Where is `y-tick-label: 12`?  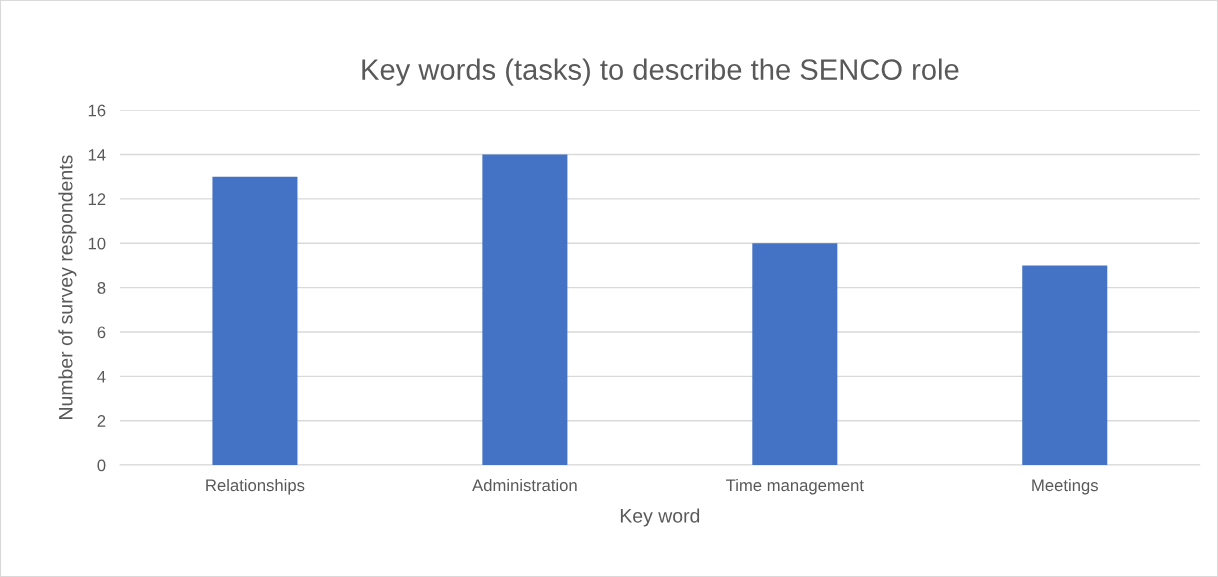 y-tick-label: 12 is located at coordinates (97, 199).